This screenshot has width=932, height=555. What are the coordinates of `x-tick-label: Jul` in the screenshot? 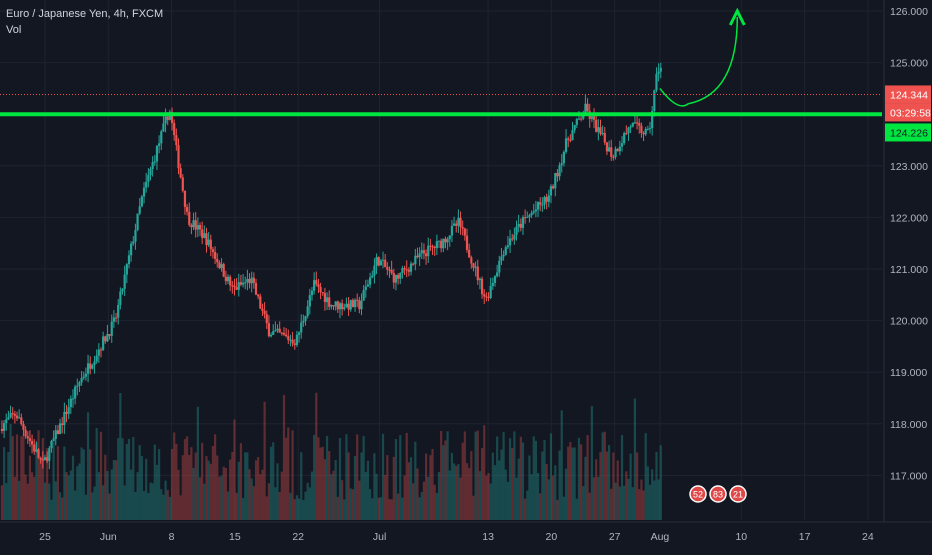 It's located at (379, 537).